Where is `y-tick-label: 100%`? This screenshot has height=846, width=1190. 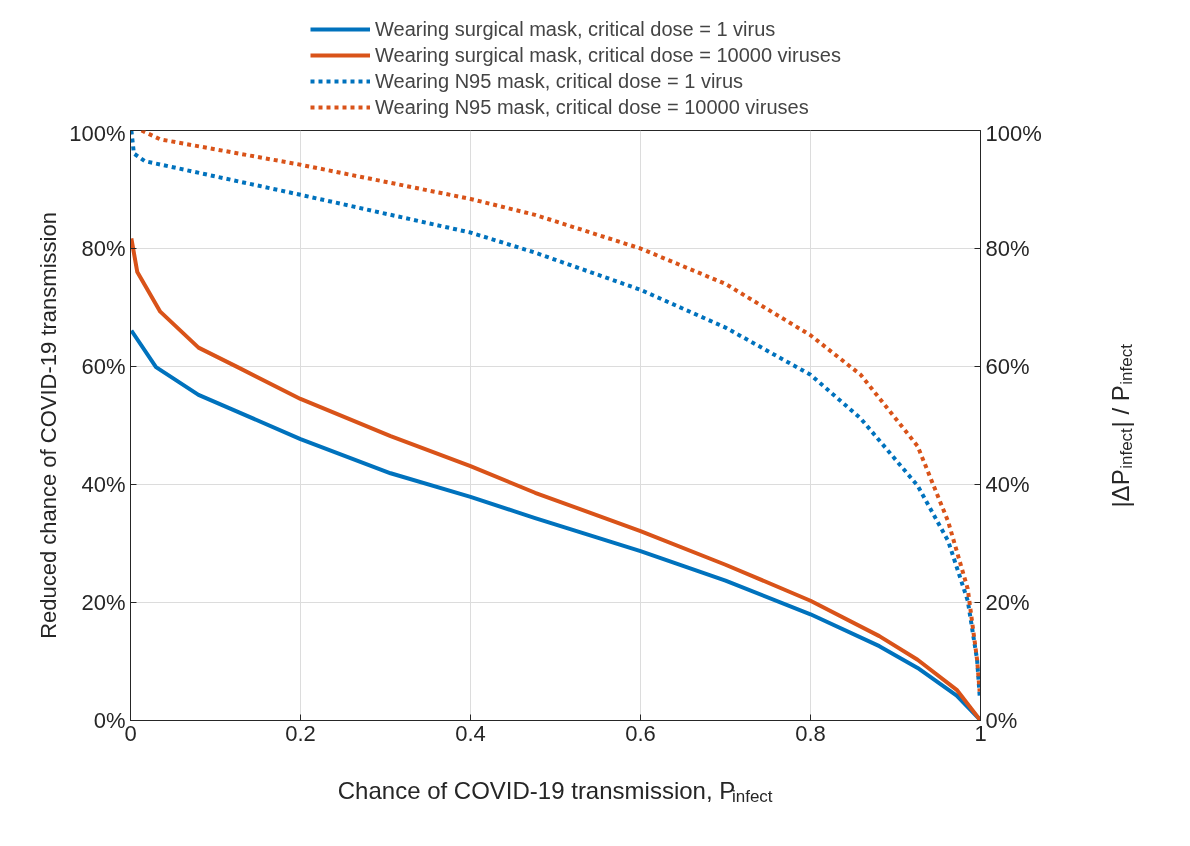
y-tick-label: 100% is located at coordinates (97, 133).